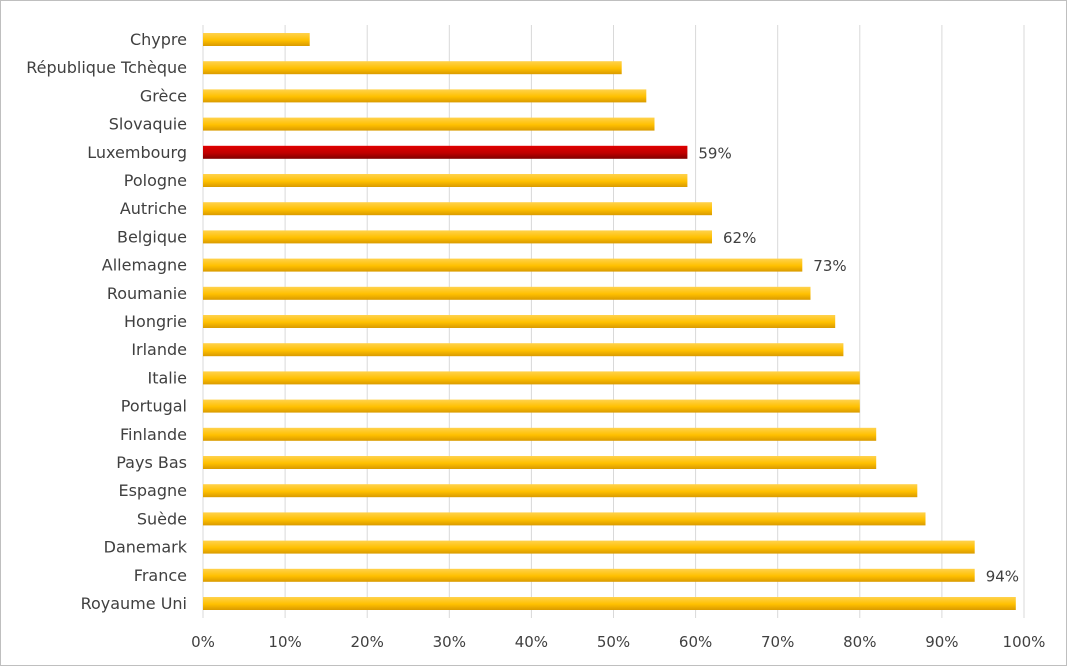 The height and width of the screenshot is (666, 1067). What do you see at coordinates (160, 575) in the screenshot?
I see `category-label: France` at bounding box center [160, 575].